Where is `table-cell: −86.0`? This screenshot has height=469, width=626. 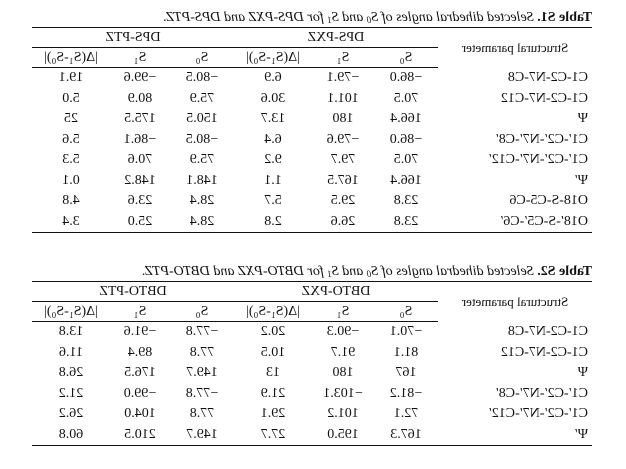
table-cell: −86.0 is located at coordinates (406, 139).